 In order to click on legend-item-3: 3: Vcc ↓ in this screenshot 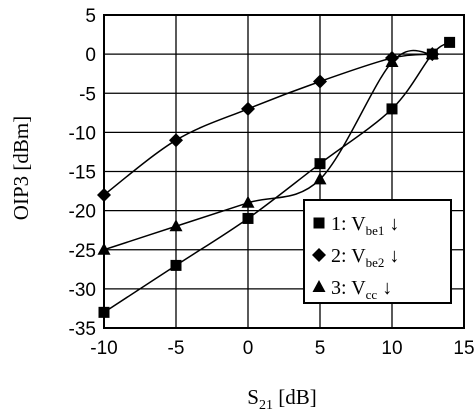, I will do `click(352, 289)`.